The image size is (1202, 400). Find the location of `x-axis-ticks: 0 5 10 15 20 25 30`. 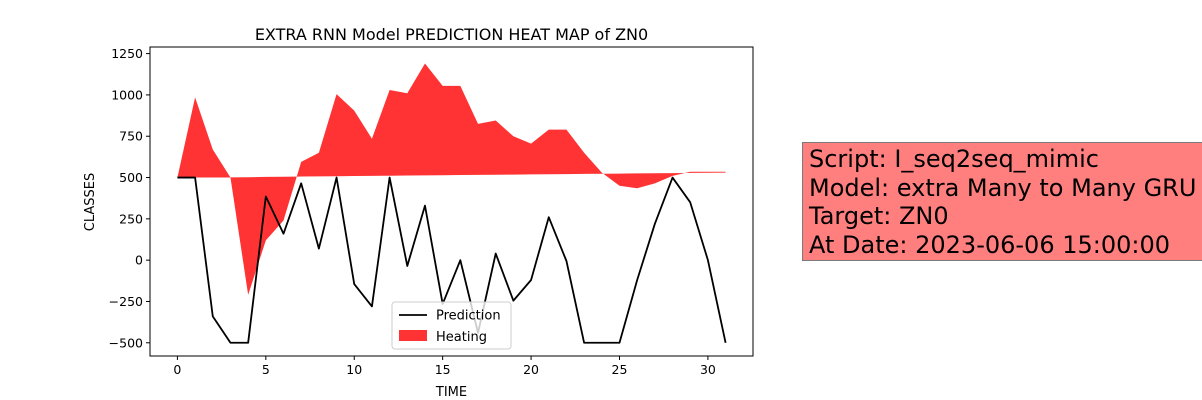

x-axis-ticks: 0 5 10 15 20 25 30 is located at coordinates (444, 366).